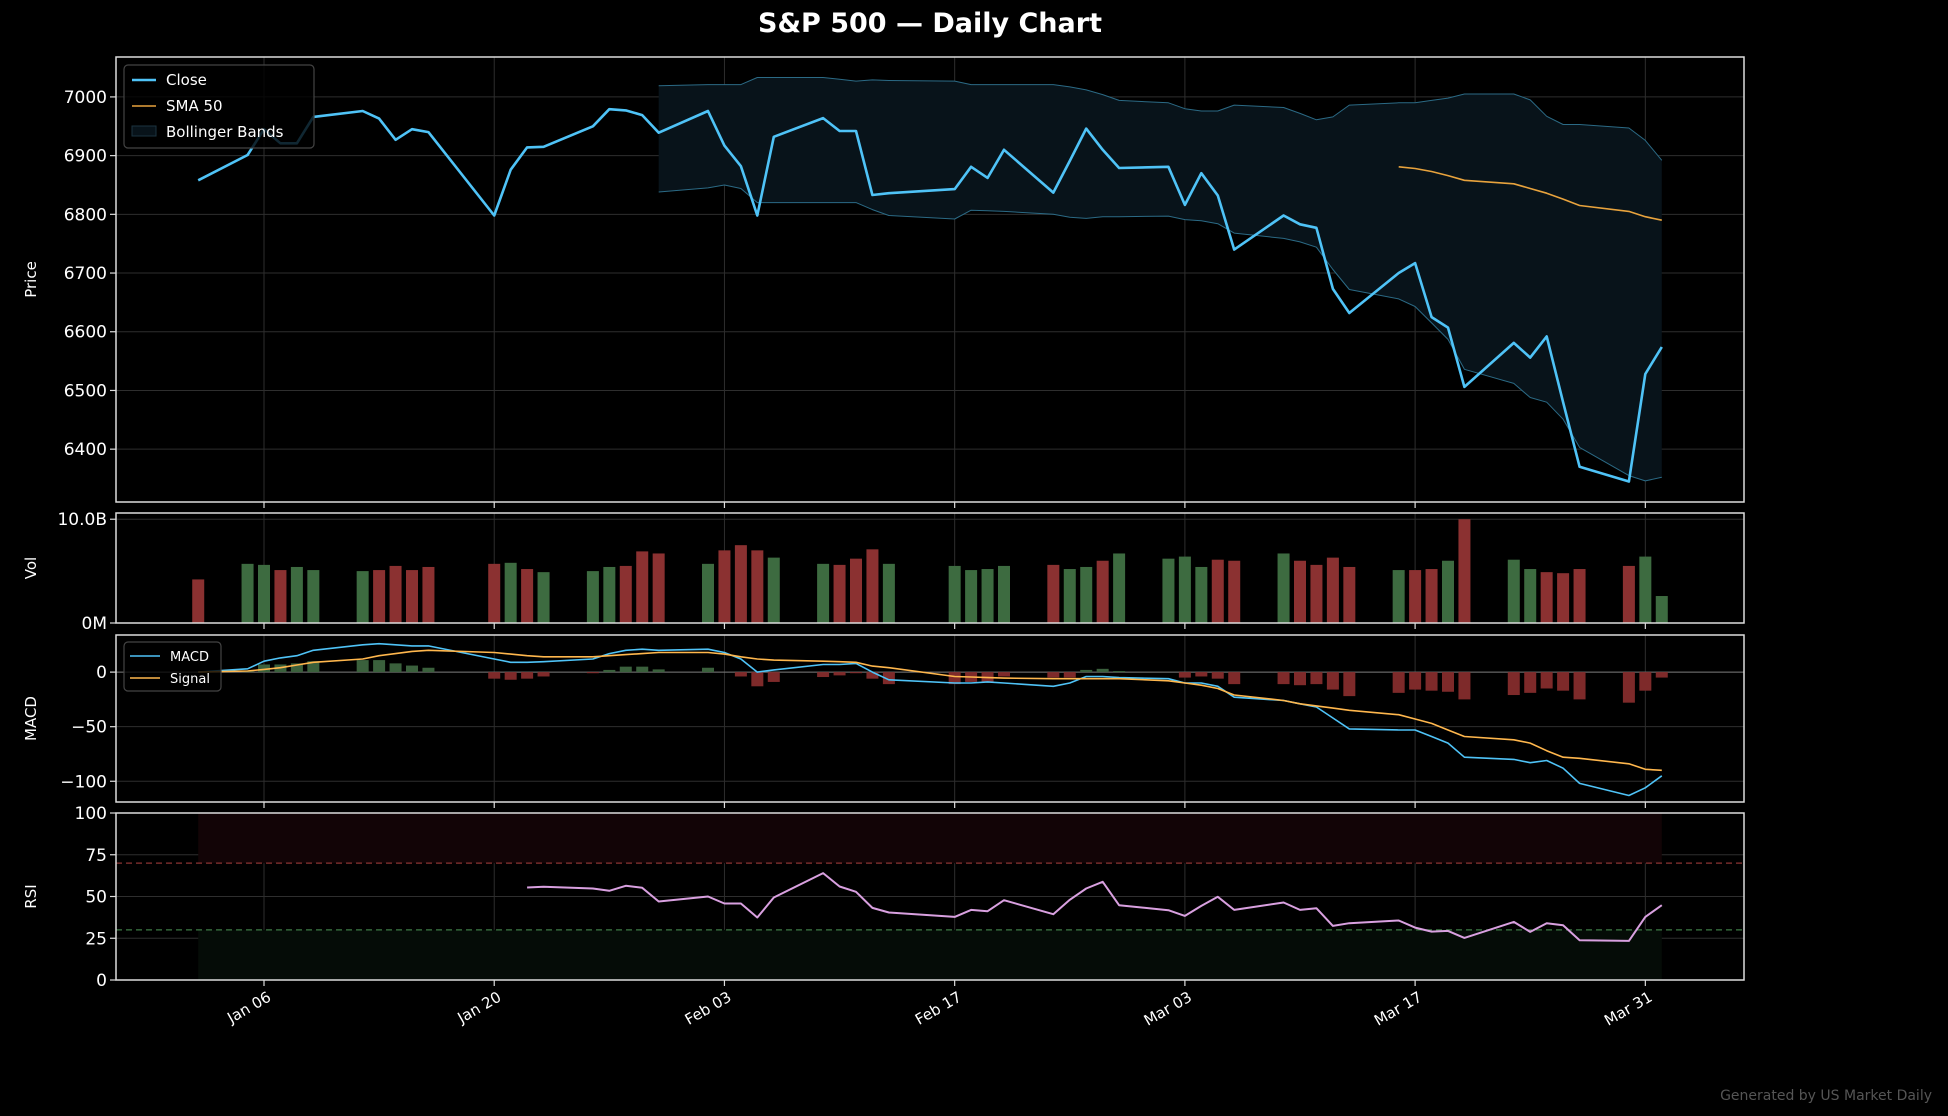  What do you see at coordinates (1160, 119) in the screenshot?
I see `bollinger-upper-line` at bounding box center [1160, 119].